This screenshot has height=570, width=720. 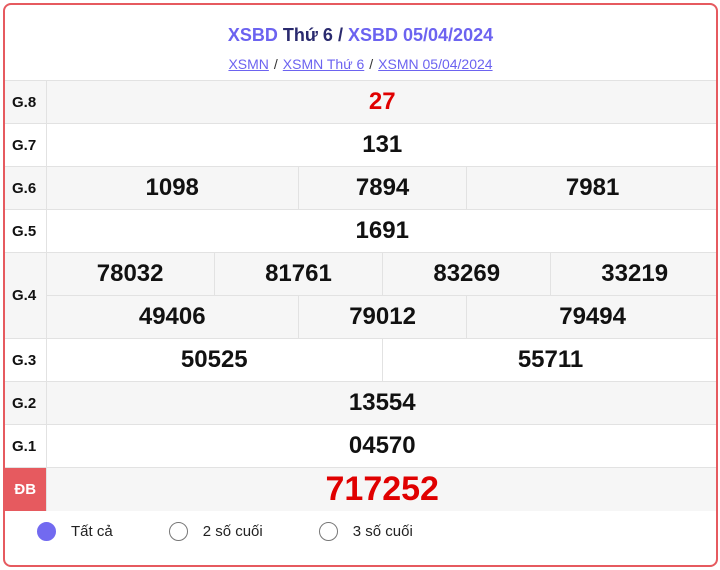 I want to click on radio-selected-icon, so click(x=46, y=531).